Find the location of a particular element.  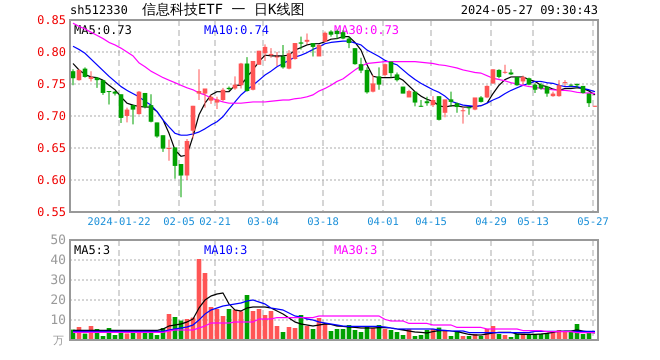

text: sh512330 is located at coordinates (99, 10).